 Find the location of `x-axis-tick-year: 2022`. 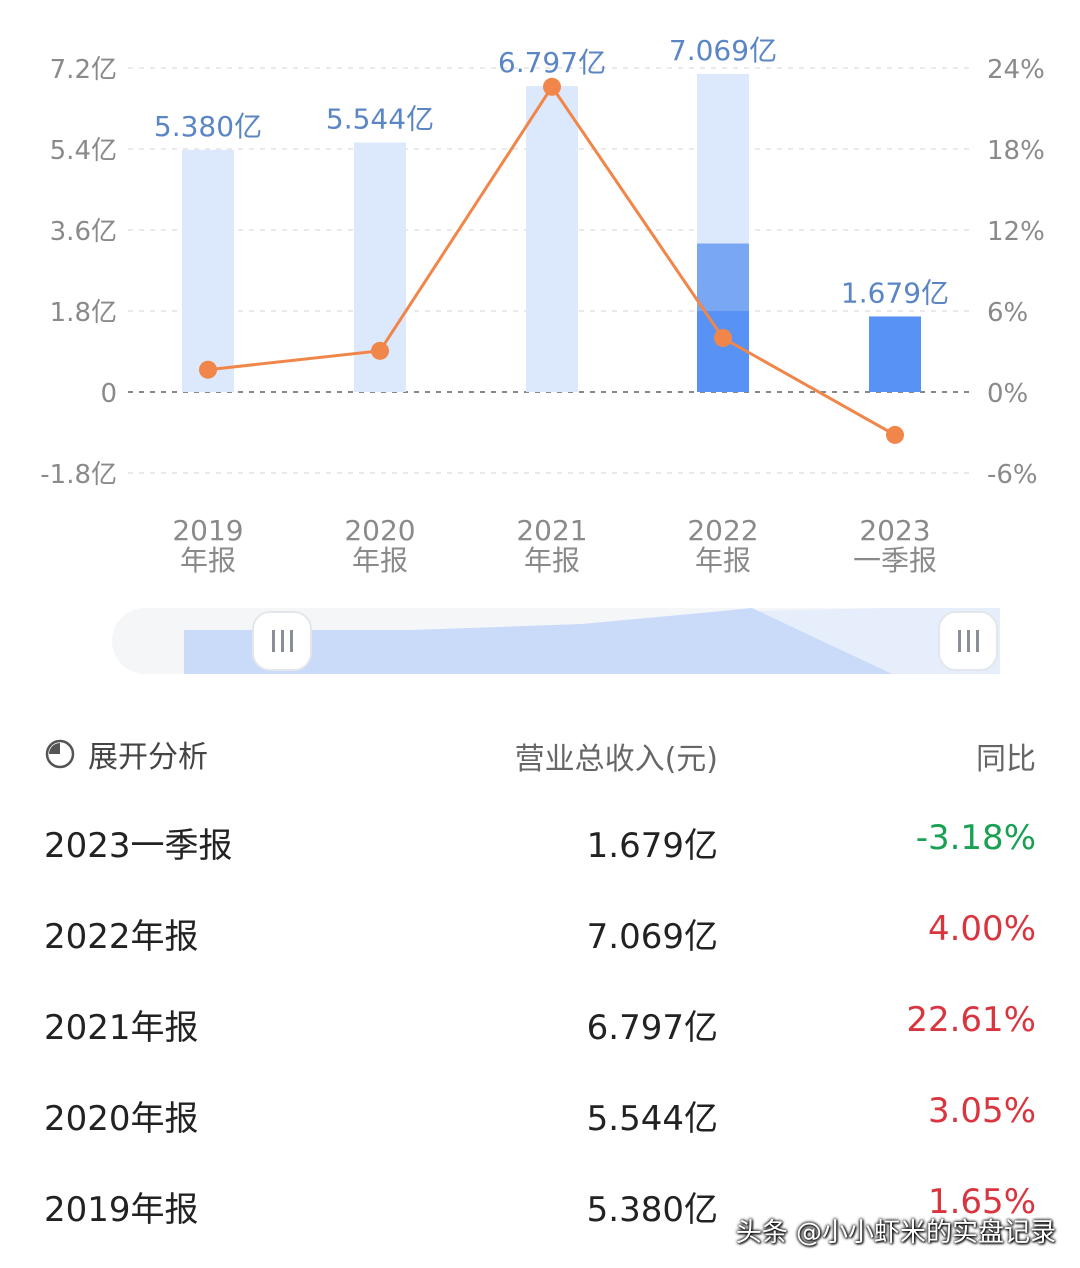

x-axis-tick-year: 2022 is located at coordinates (722, 530).